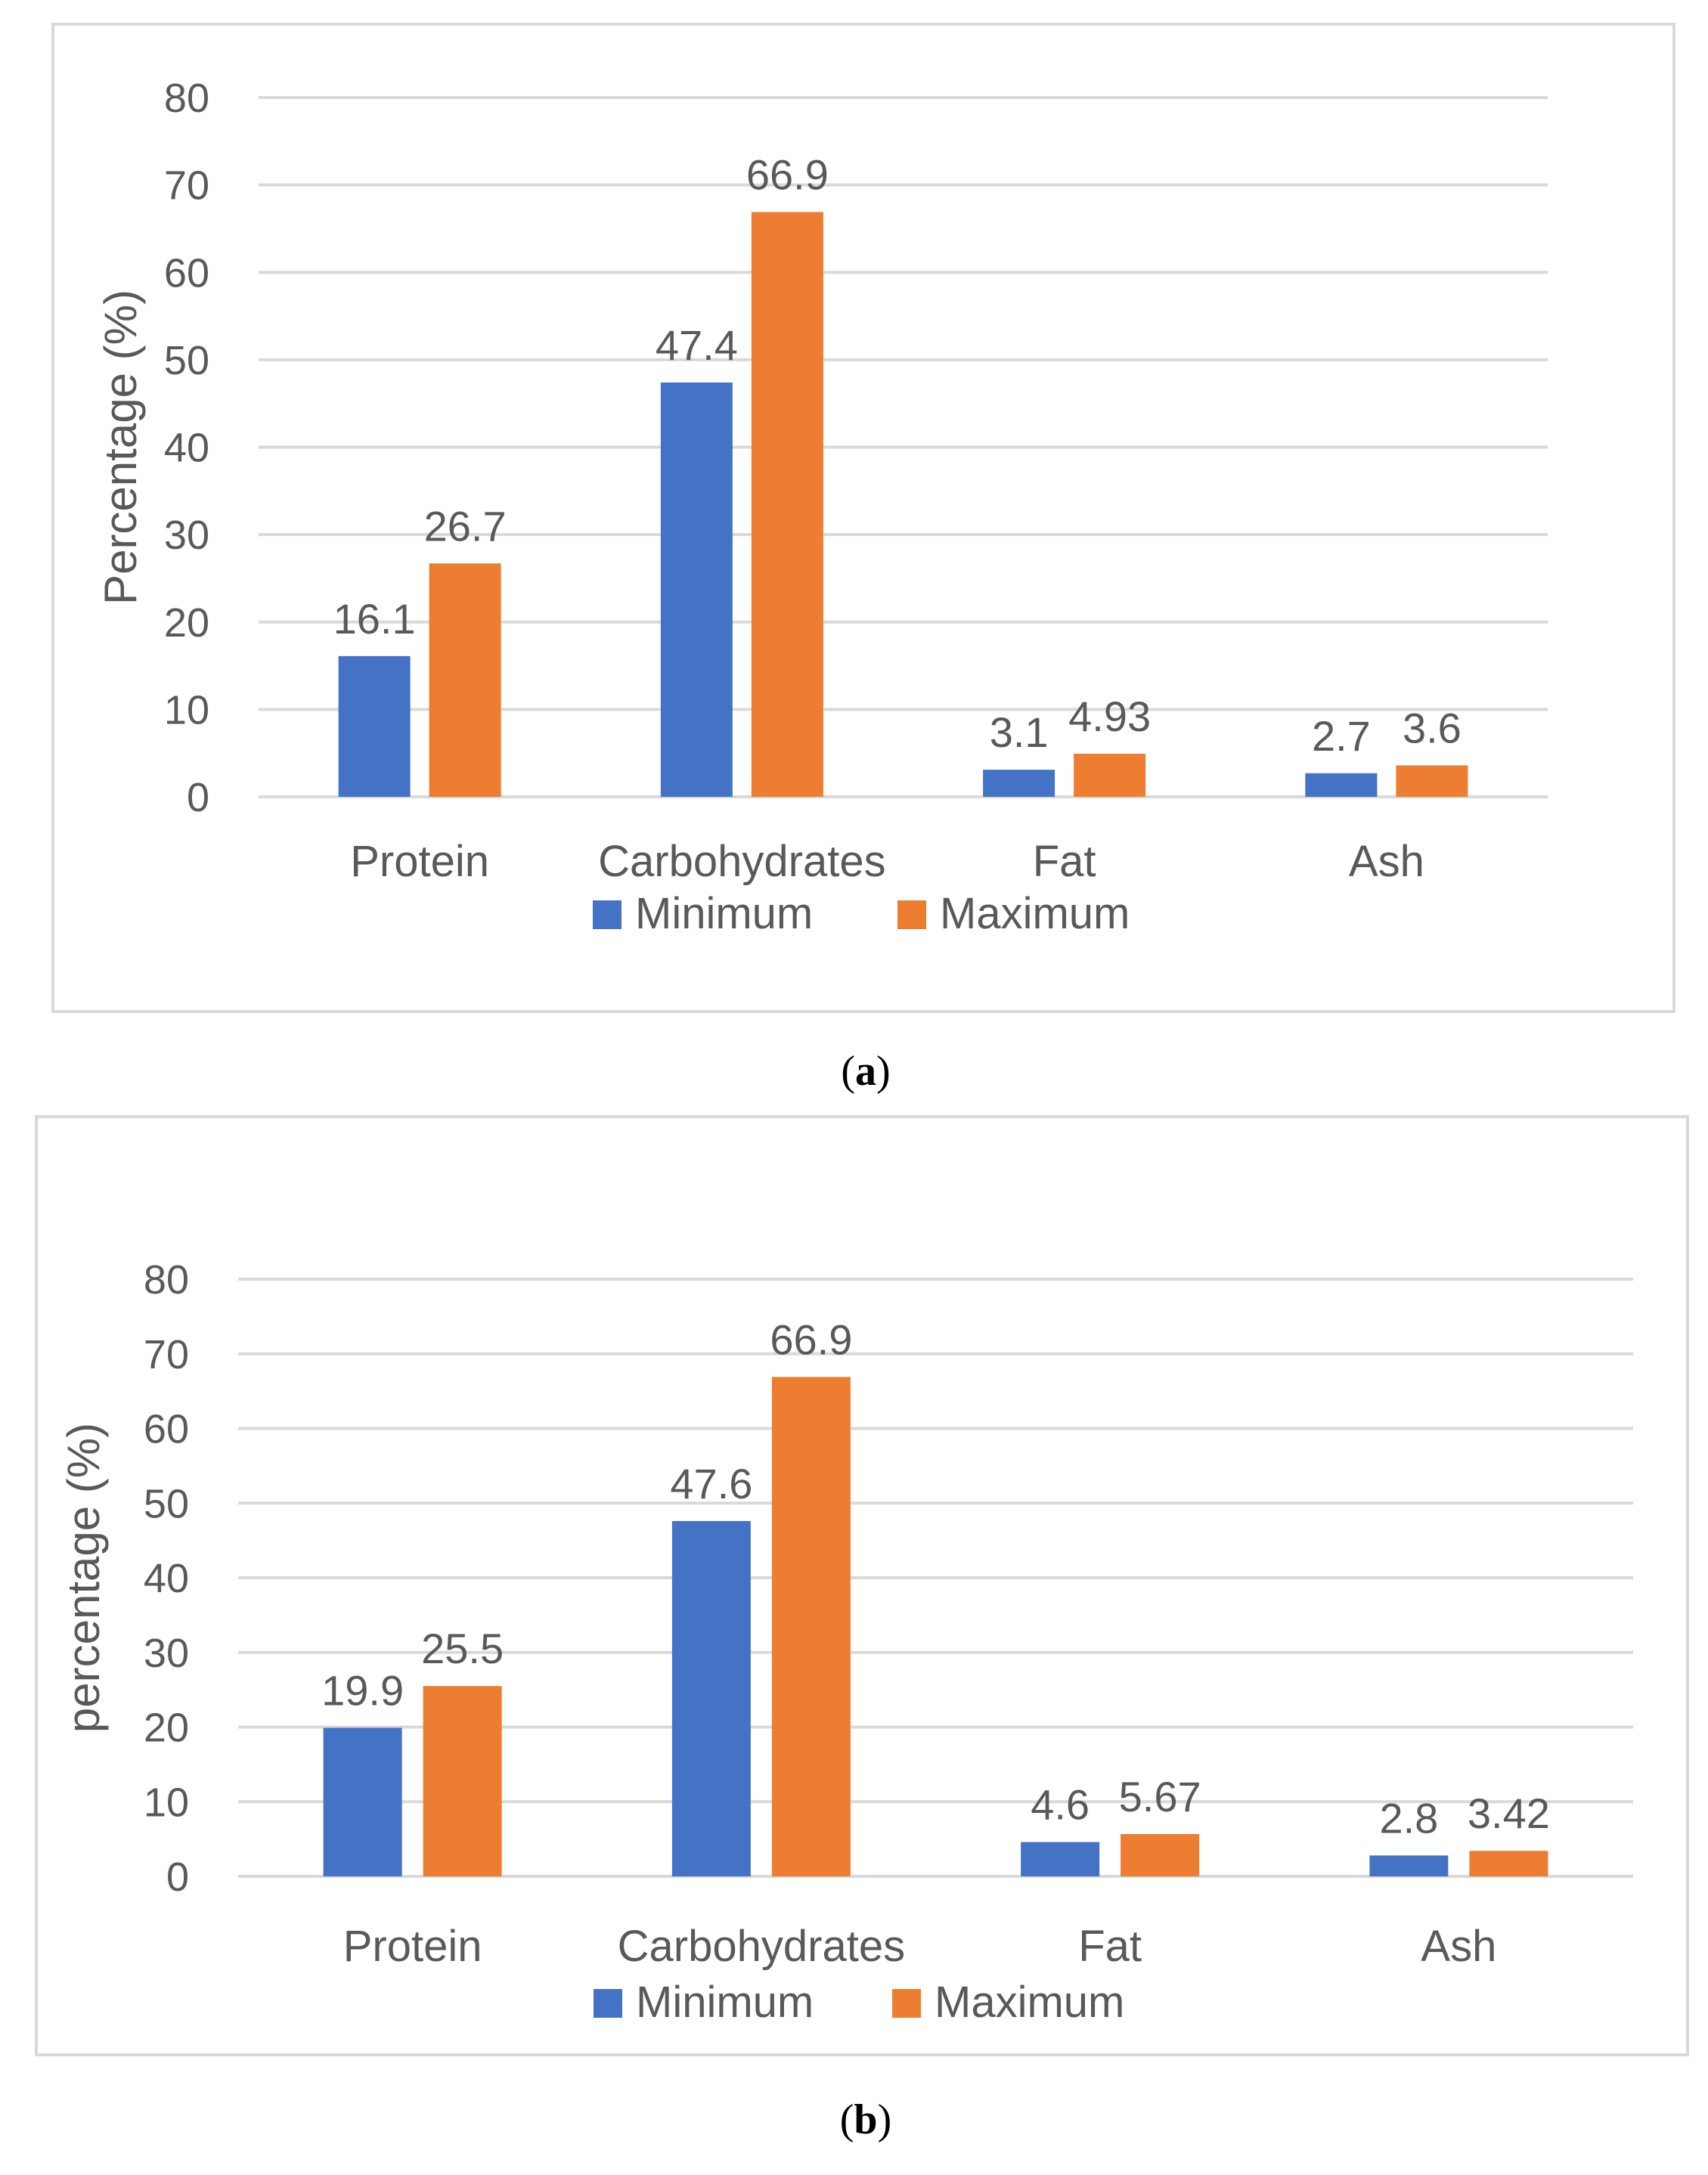 The image size is (1708, 2175). I want to click on data-label-minimum-ash: 2.7, so click(1341, 736).